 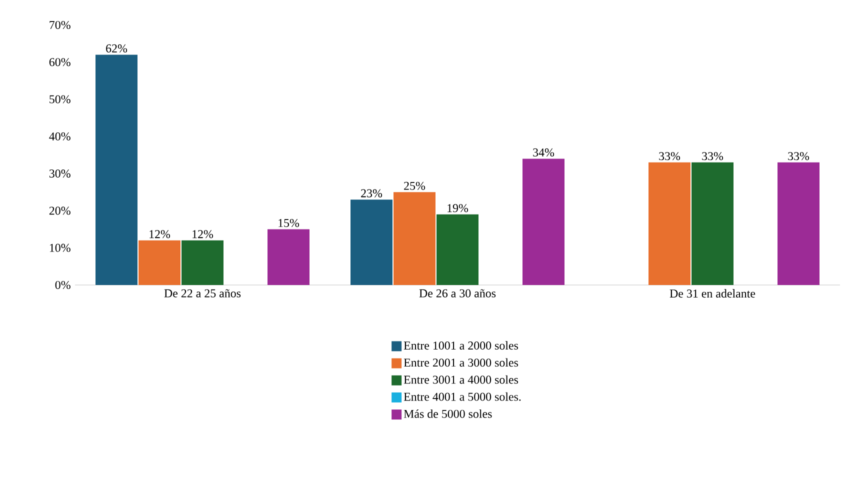 What do you see at coordinates (461, 345) in the screenshot?
I see `legend-label: Entre 1001 a 2000 soles` at bounding box center [461, 345].